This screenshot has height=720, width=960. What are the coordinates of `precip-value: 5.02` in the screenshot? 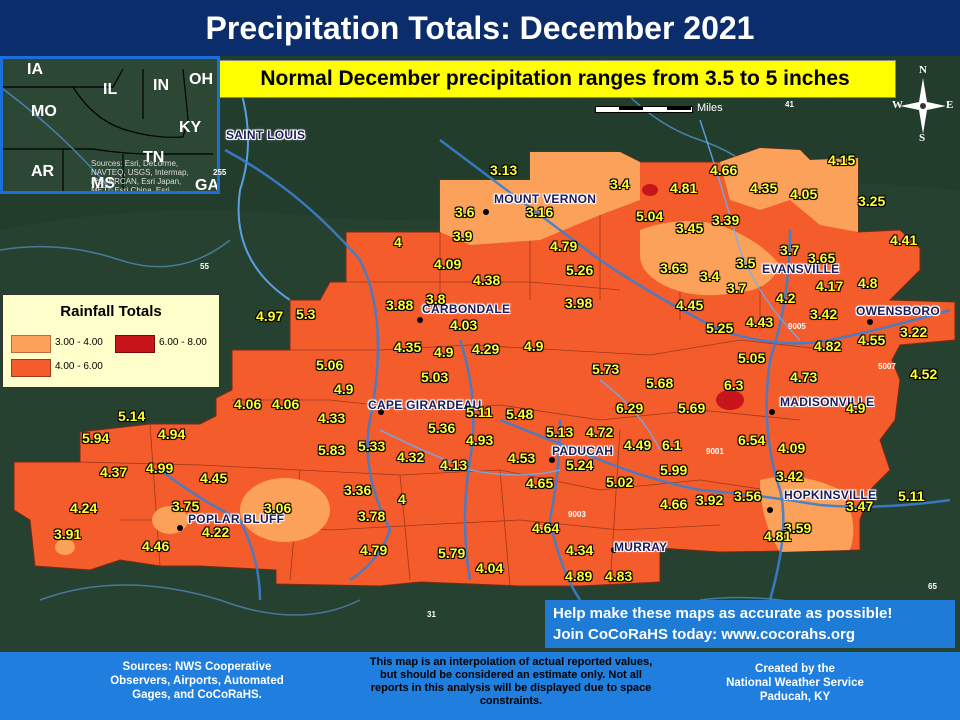 It's located at (620, 482).